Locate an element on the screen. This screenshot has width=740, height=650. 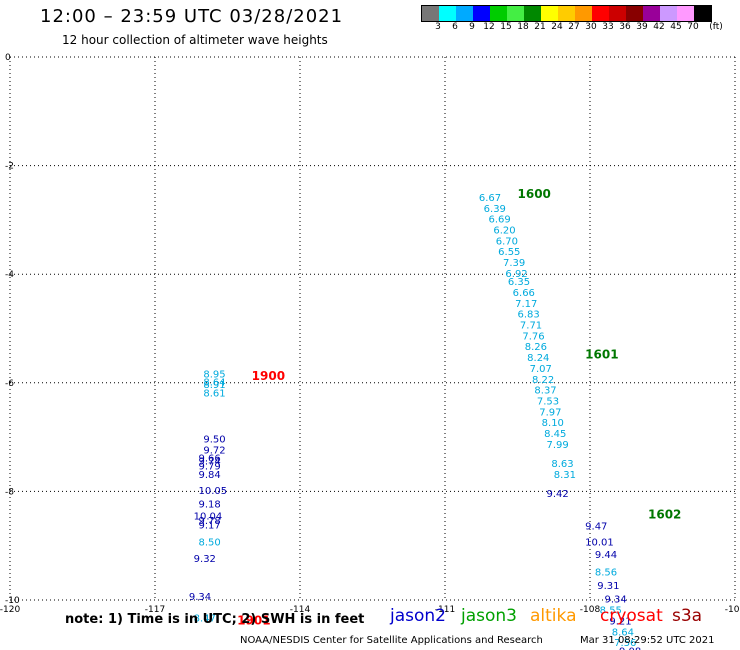
wave-height-point: 7.56 is located at coordinates (625, 643).